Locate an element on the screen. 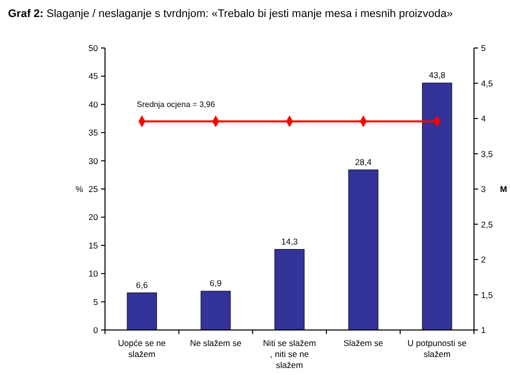 Image resolution: width=510 pixels, height=375 pixels. data-label: 6,6 is located at coordinates (142, 285).